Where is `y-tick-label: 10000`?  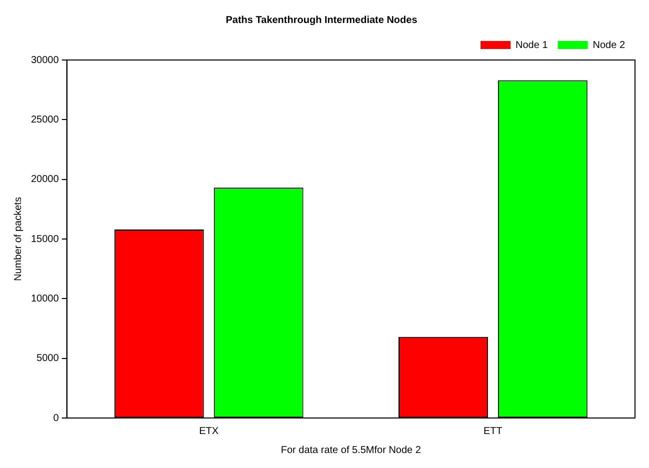
y-tick-label: 10000 is located at coordinates (45, 298).